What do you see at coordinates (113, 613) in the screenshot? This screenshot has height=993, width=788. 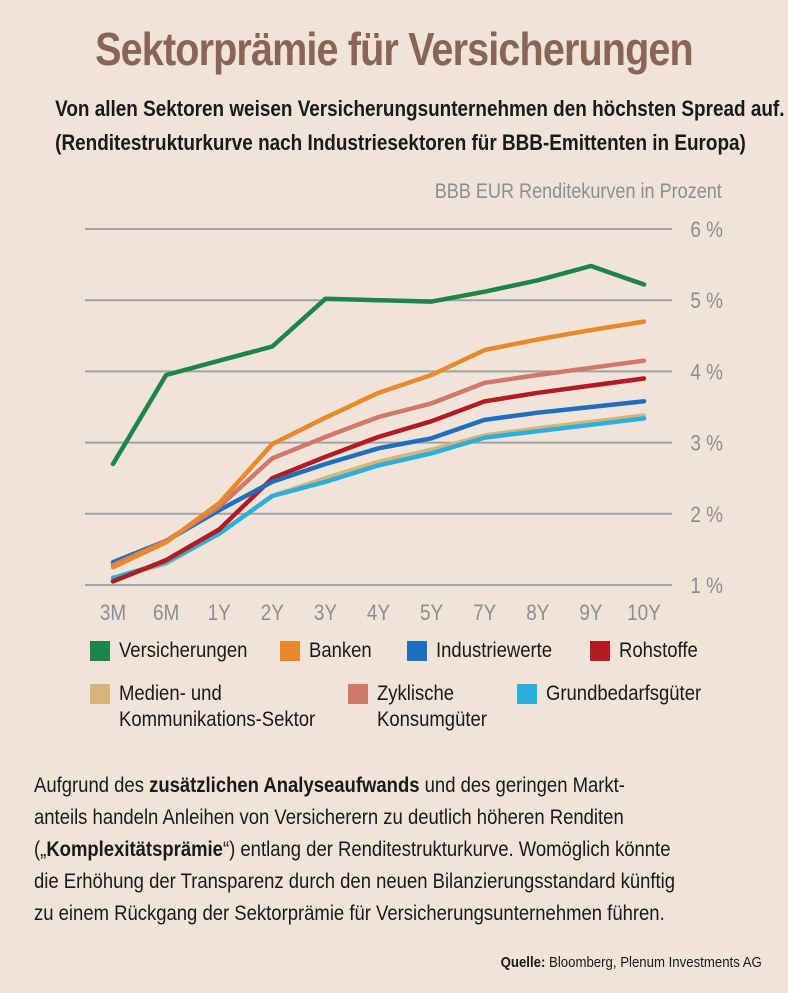 I see `x-tick-label: 3M` at bounding box center [113, 613].